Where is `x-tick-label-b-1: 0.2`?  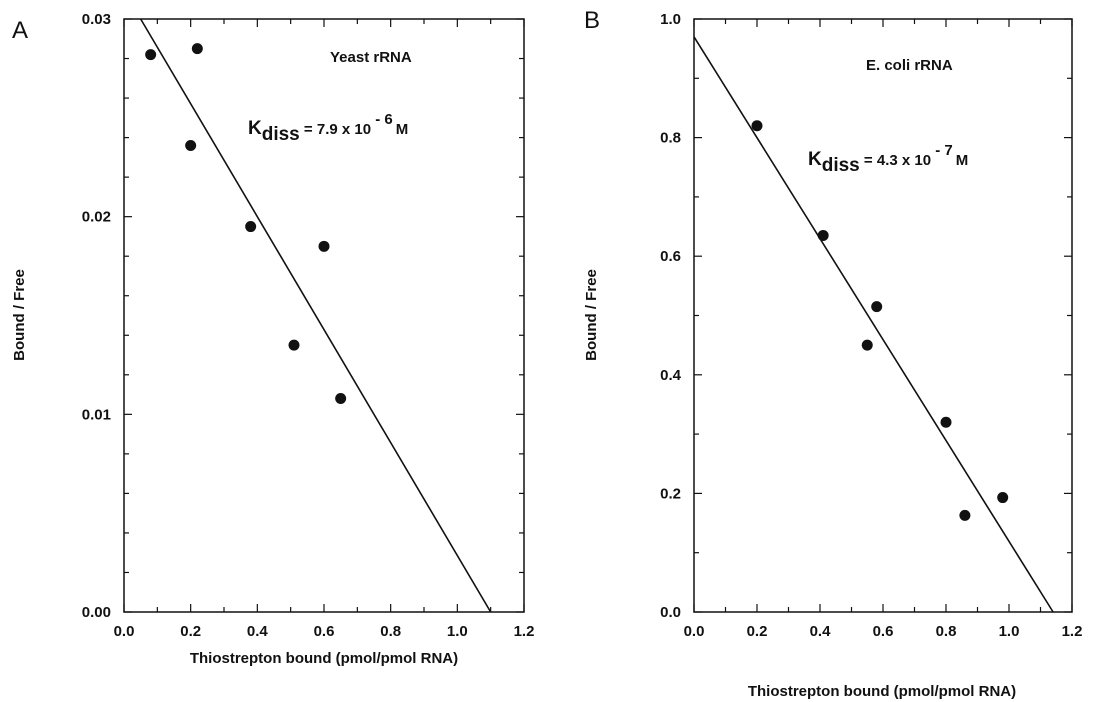
x-tick-label-b-1: 0.2 is located at coordinates (757, 631).